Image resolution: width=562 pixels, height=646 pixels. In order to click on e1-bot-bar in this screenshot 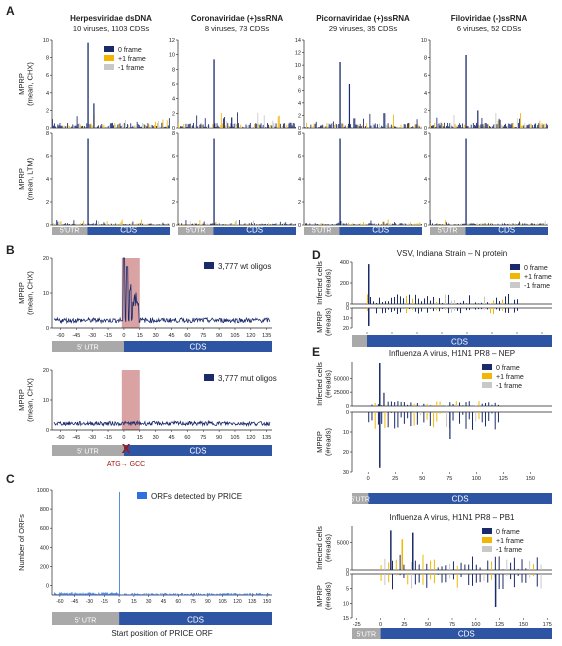, I will do `click(460, 418)`.